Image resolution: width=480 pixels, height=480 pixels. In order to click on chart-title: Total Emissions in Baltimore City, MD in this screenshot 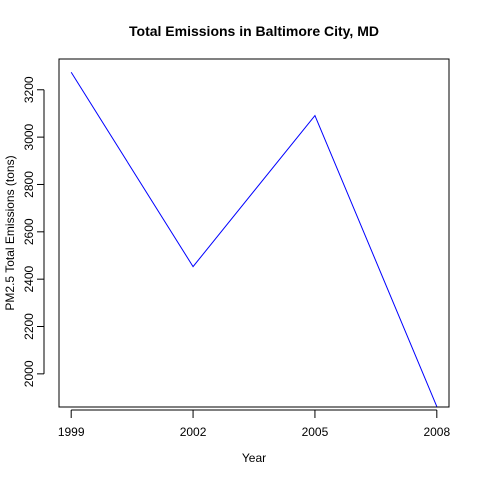, I will do `click(254, 31)`.